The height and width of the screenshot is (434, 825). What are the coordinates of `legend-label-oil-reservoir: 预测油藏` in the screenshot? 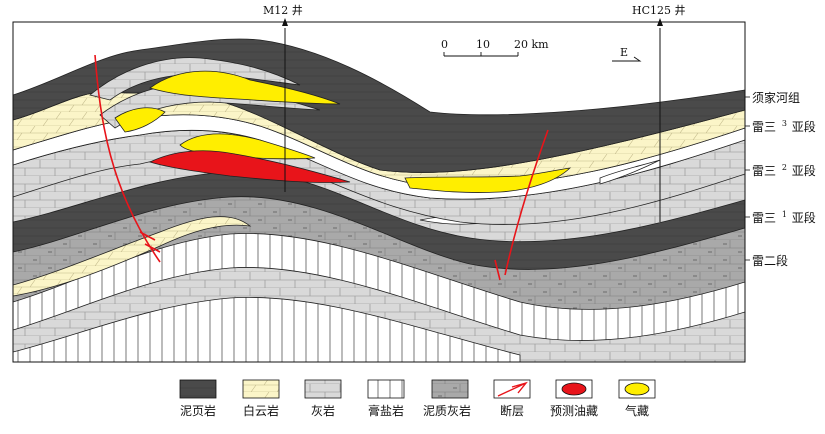 It's located at (574, 411).